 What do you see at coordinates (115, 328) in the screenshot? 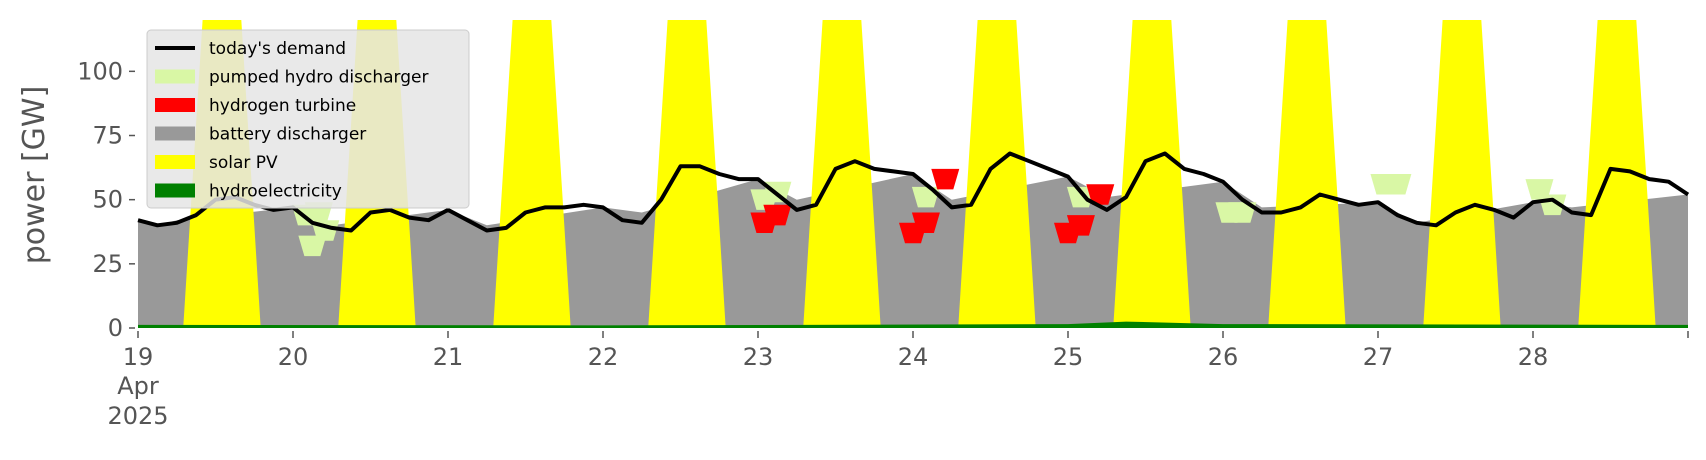
I see `y-tick-label: 0` at bounding box center [115, 328].